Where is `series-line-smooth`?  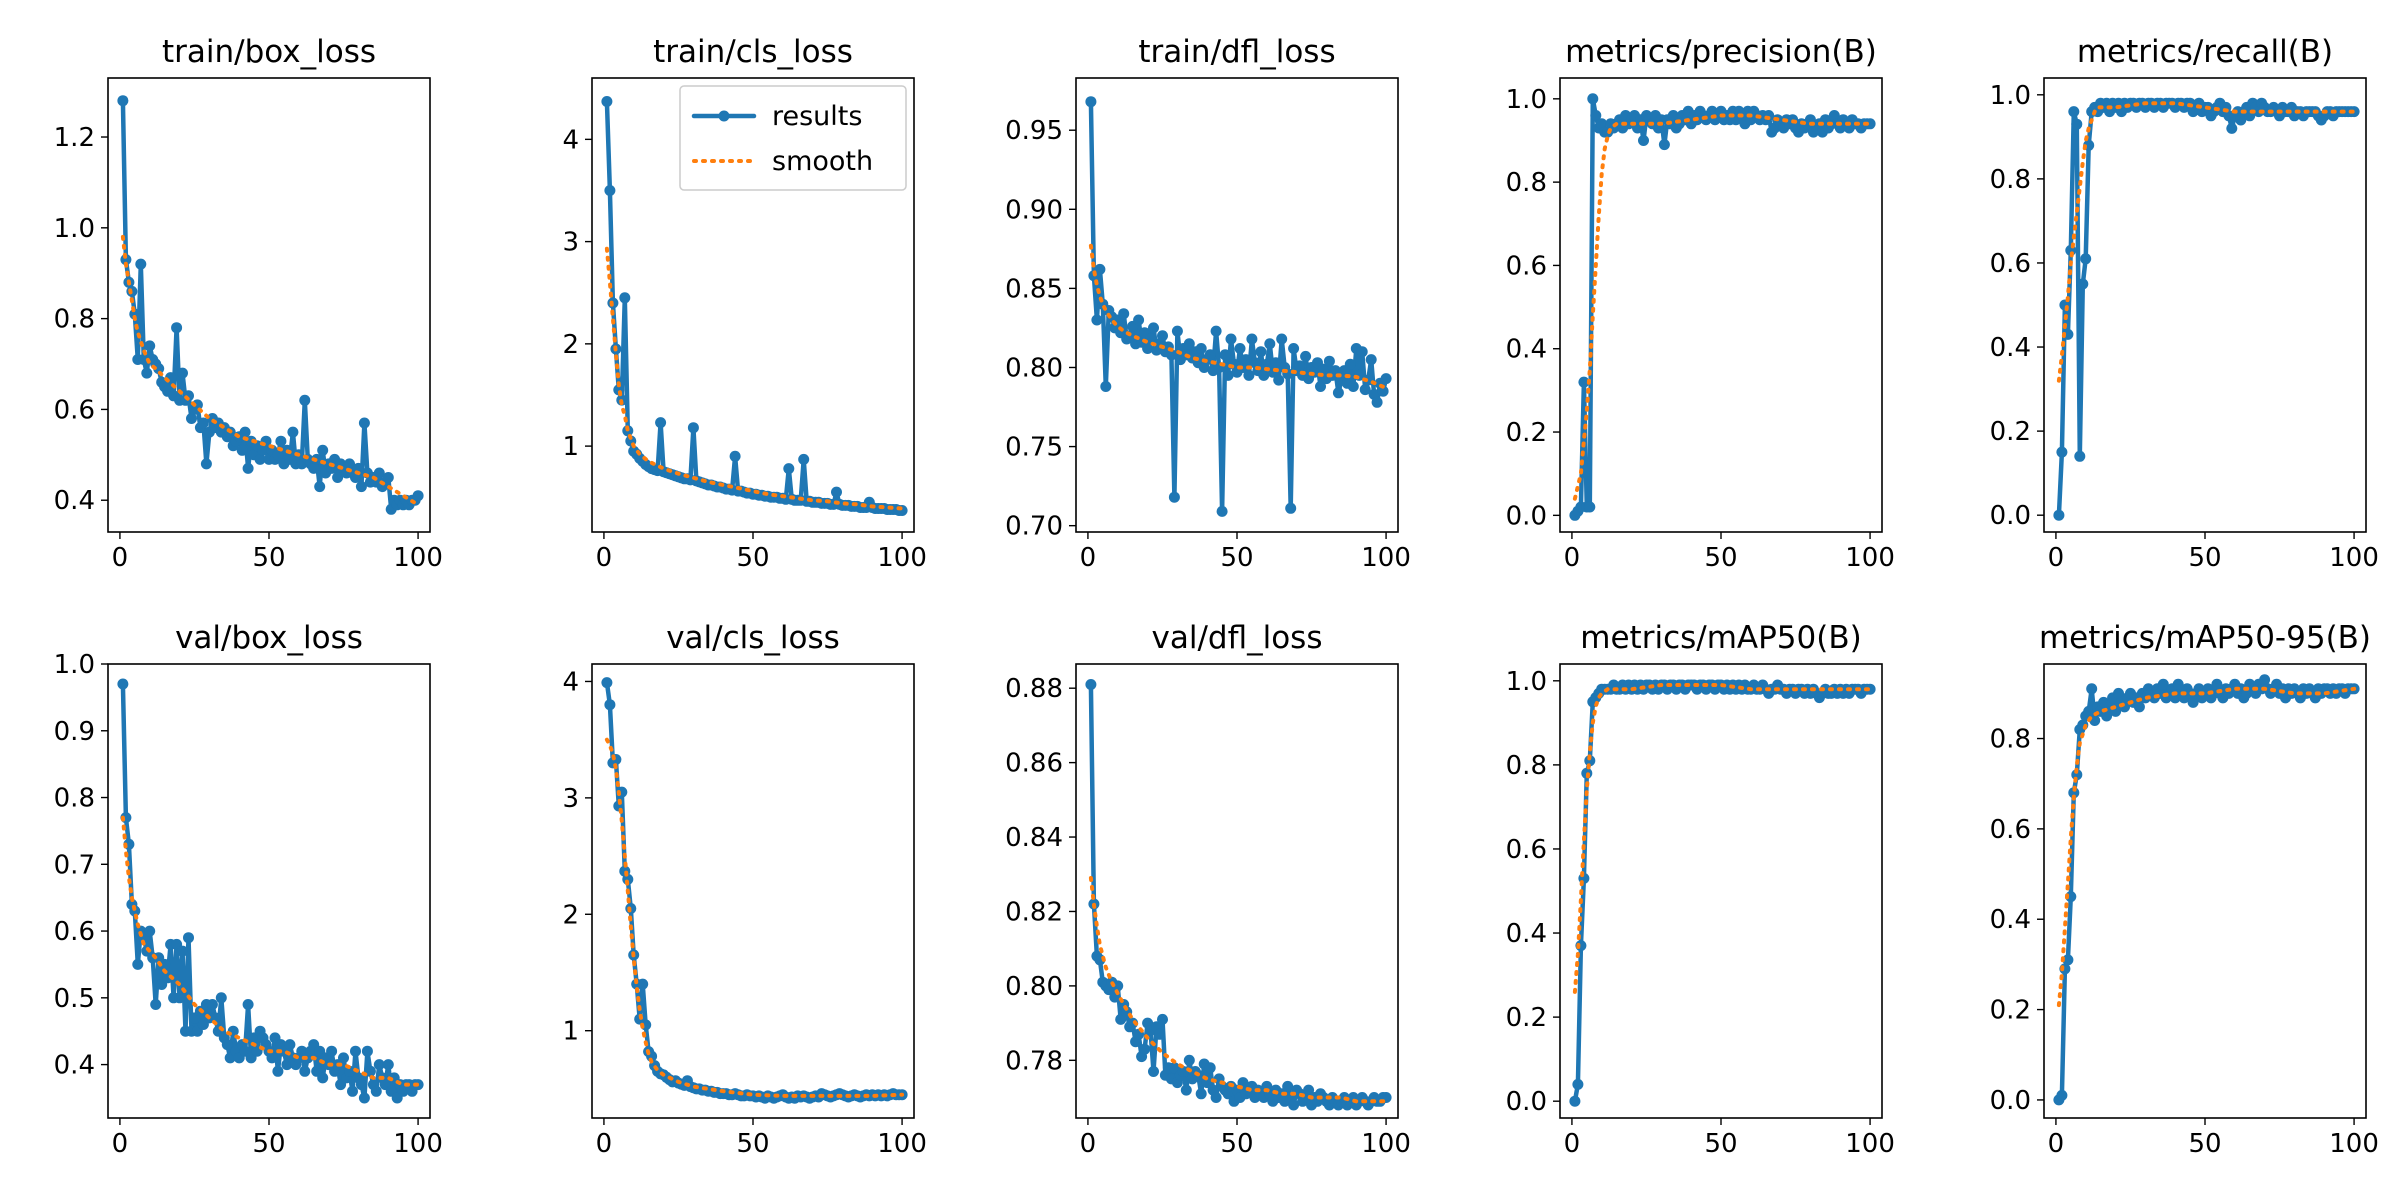 series-line-smooth is located at coordinates (1238, 316).